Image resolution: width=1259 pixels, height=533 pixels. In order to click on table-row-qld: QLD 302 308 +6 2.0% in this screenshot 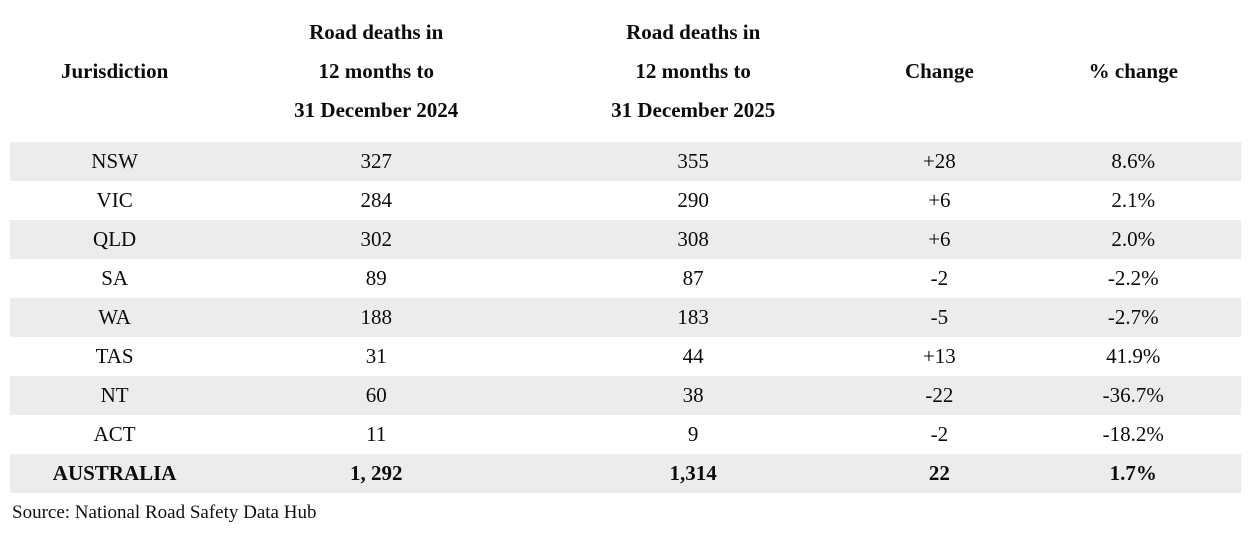, I will do `click(625, 239)`.